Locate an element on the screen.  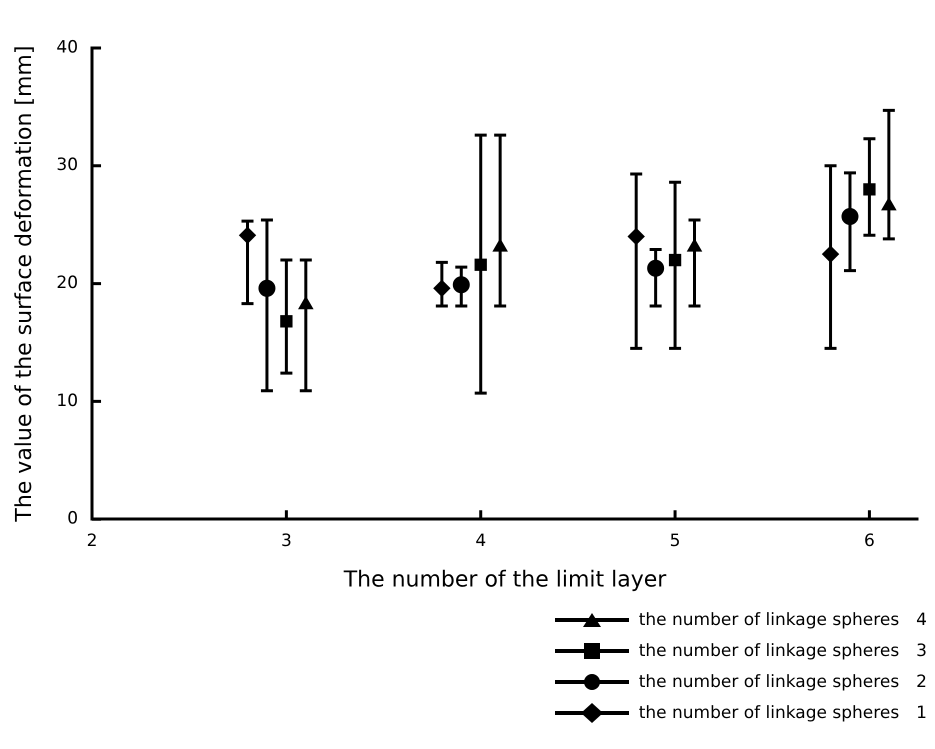
y-tick-label: 10 is located at coordinates (67, 400).